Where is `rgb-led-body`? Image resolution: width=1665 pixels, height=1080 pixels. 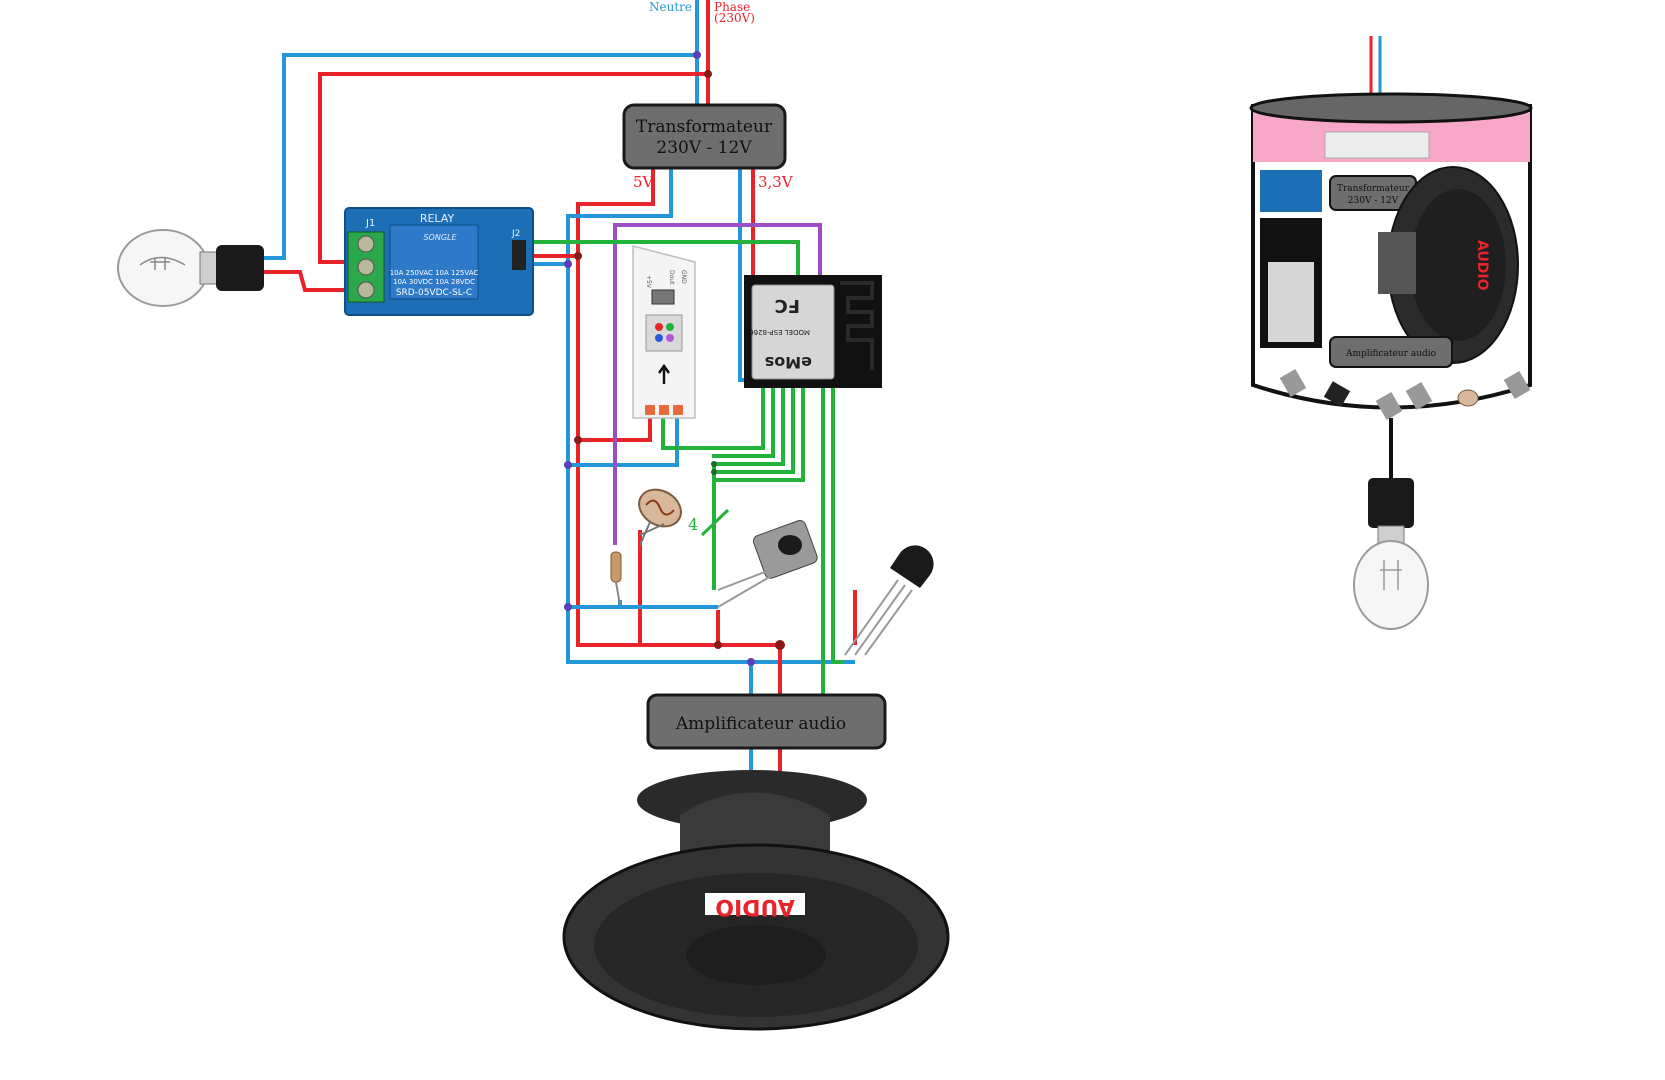
rgb-led-body is located at coordinates (664, 333).